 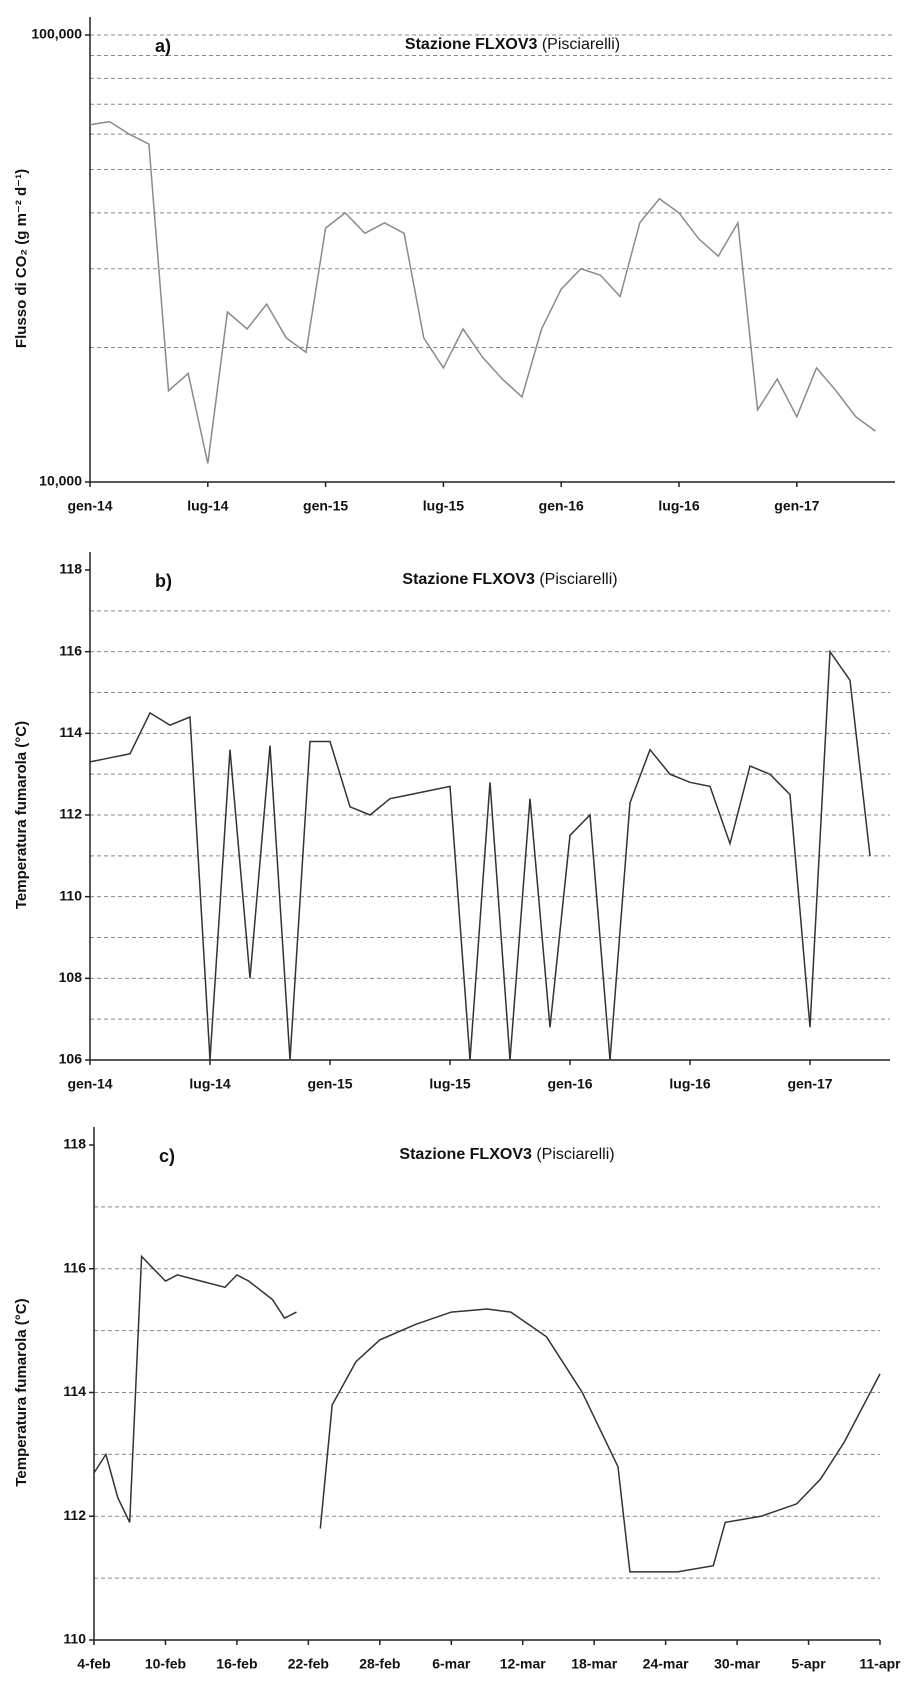 What do you see at coordinates (379, 1664) in the screenshot?
I see `x-tick-label: 28-feb` at bounding box center [379, 1664].